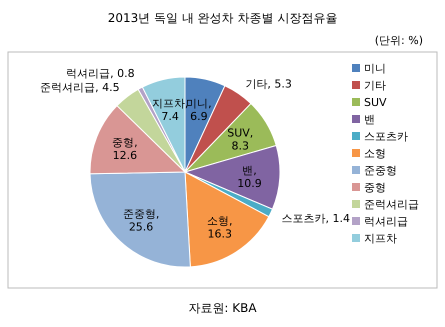 The image size is (445, 327). What do you see at coordinates (249, 177) in the screenshot?
I see `data-label: 밴, 10.9` at bounding box center [249, 177].